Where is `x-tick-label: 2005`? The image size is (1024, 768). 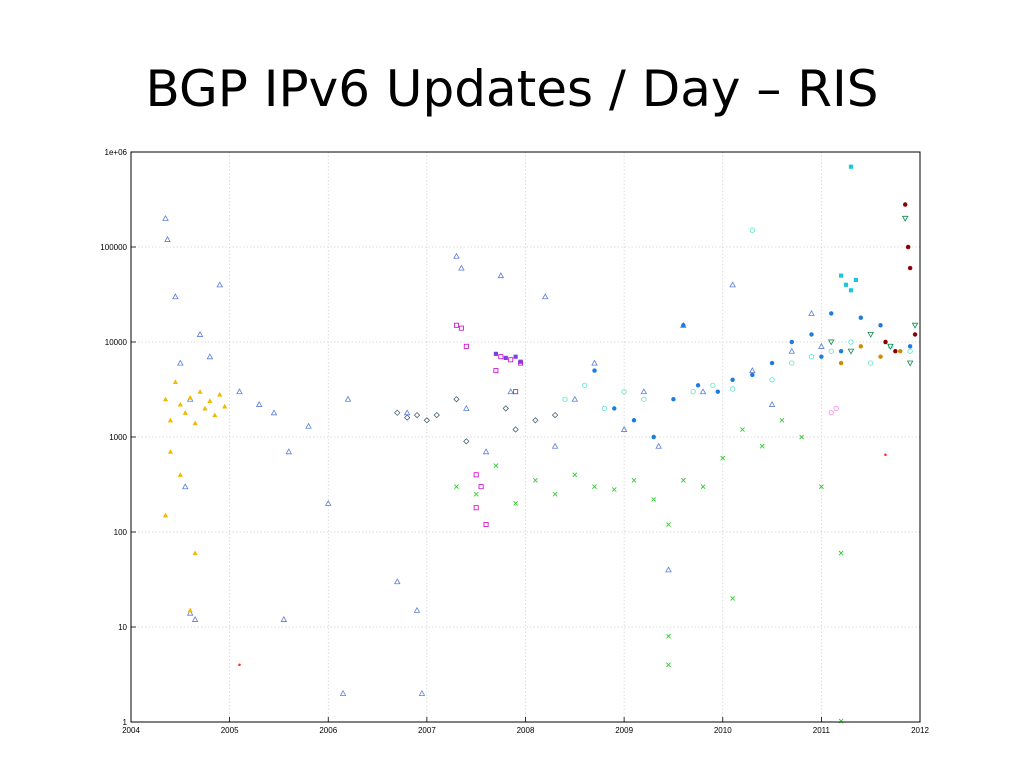 x-tick-label: 2005 is located at coordinates (230, 730).